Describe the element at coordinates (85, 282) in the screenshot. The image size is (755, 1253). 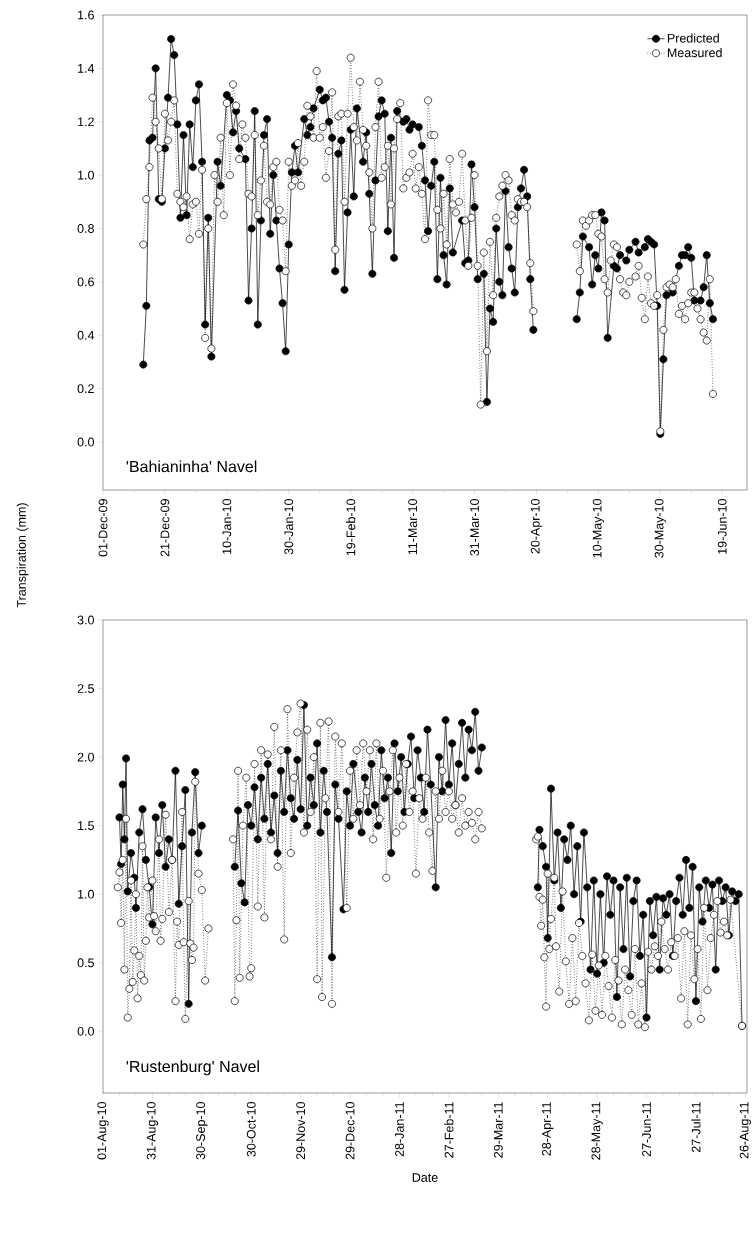
I see `y-tick-label: 0.6` at that location.